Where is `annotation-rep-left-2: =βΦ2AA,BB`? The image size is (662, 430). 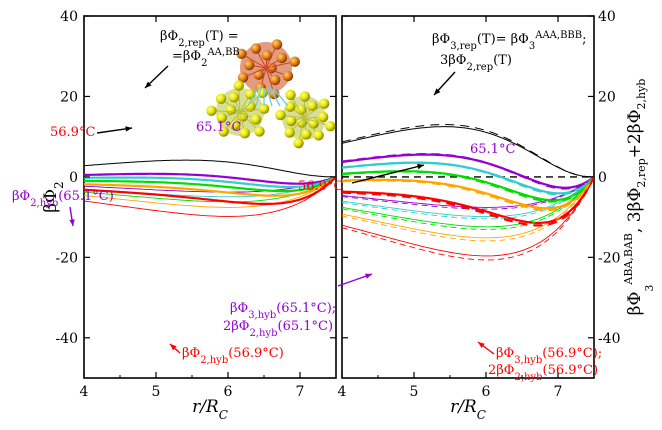 annotation-rep-left-2: =βΦ2AA,BB is located at coordinates (206, 58).